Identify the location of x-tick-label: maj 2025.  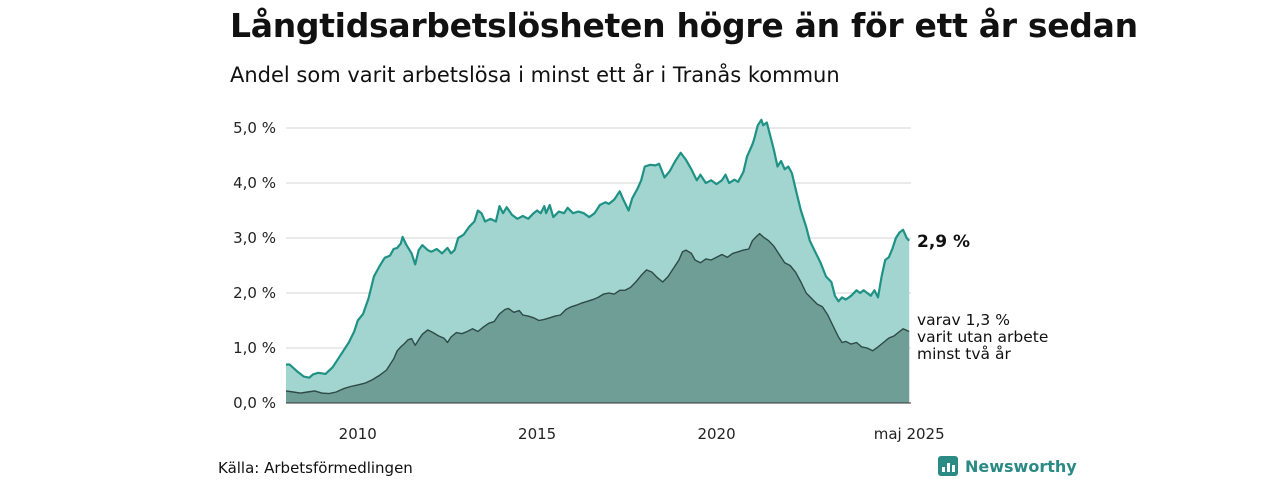
(909, 434).